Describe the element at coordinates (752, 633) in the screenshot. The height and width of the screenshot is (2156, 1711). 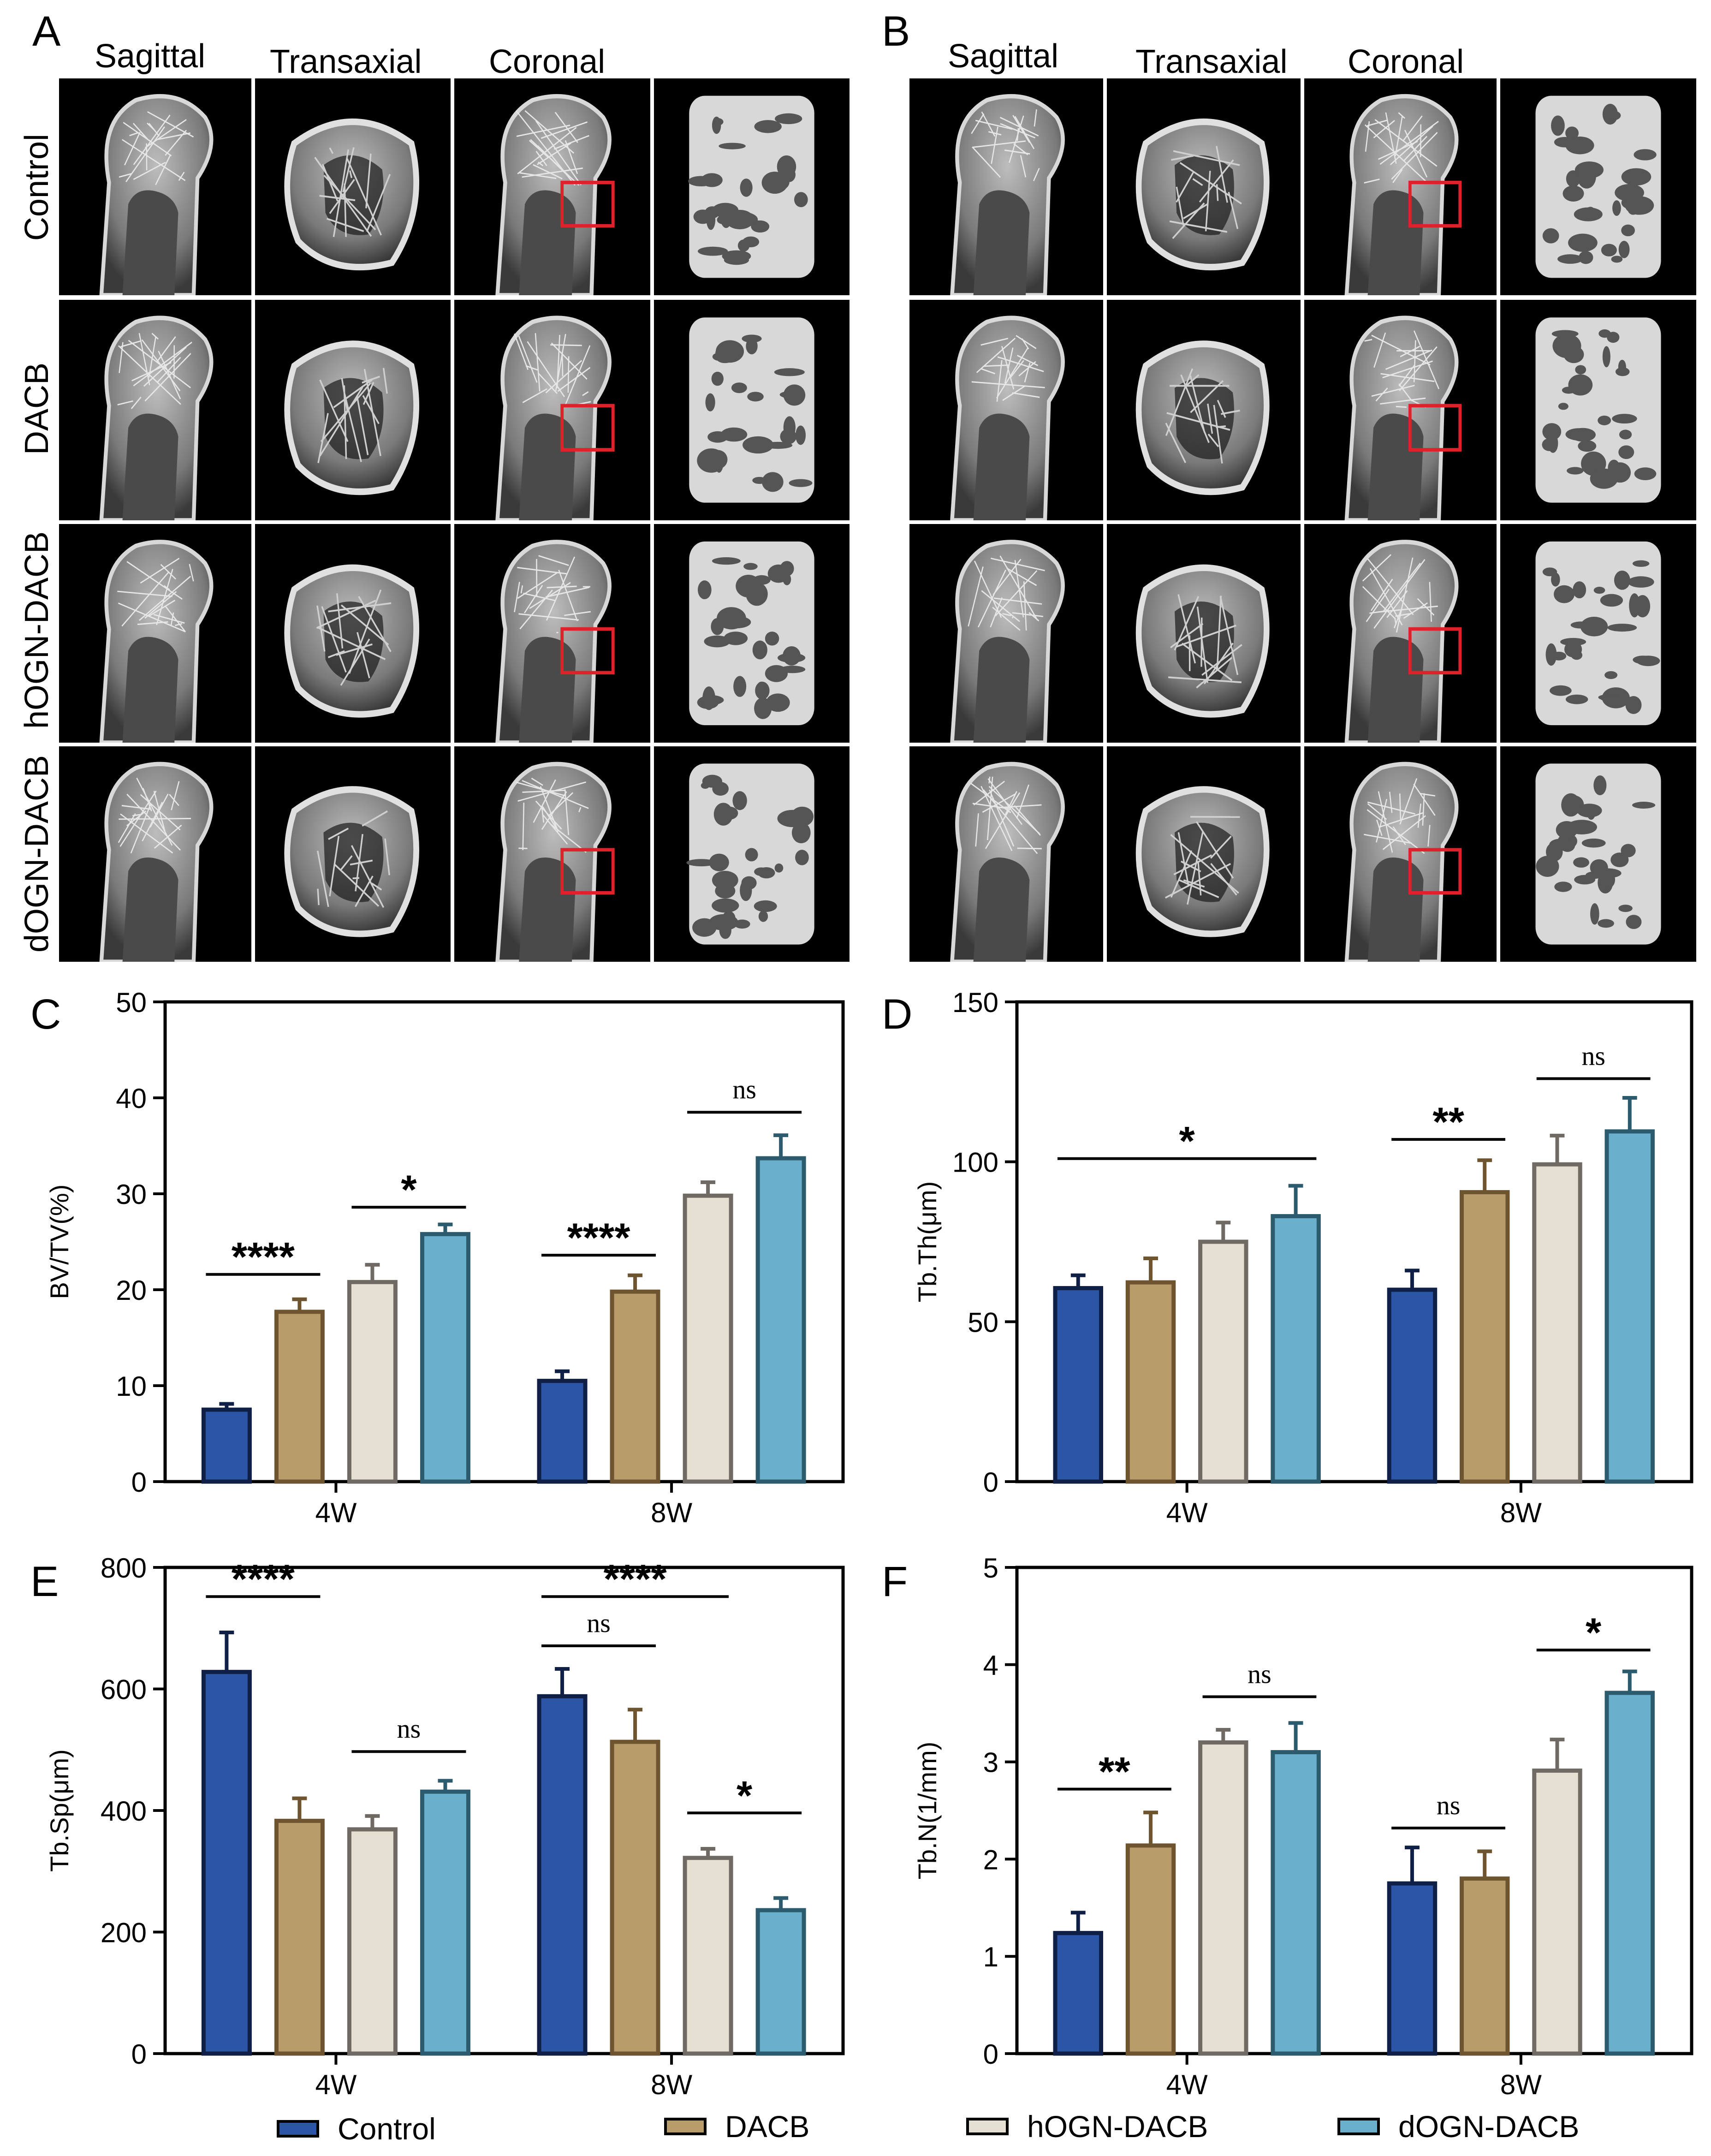
I see `microct-a-hogn-dacb-roi` at that location.